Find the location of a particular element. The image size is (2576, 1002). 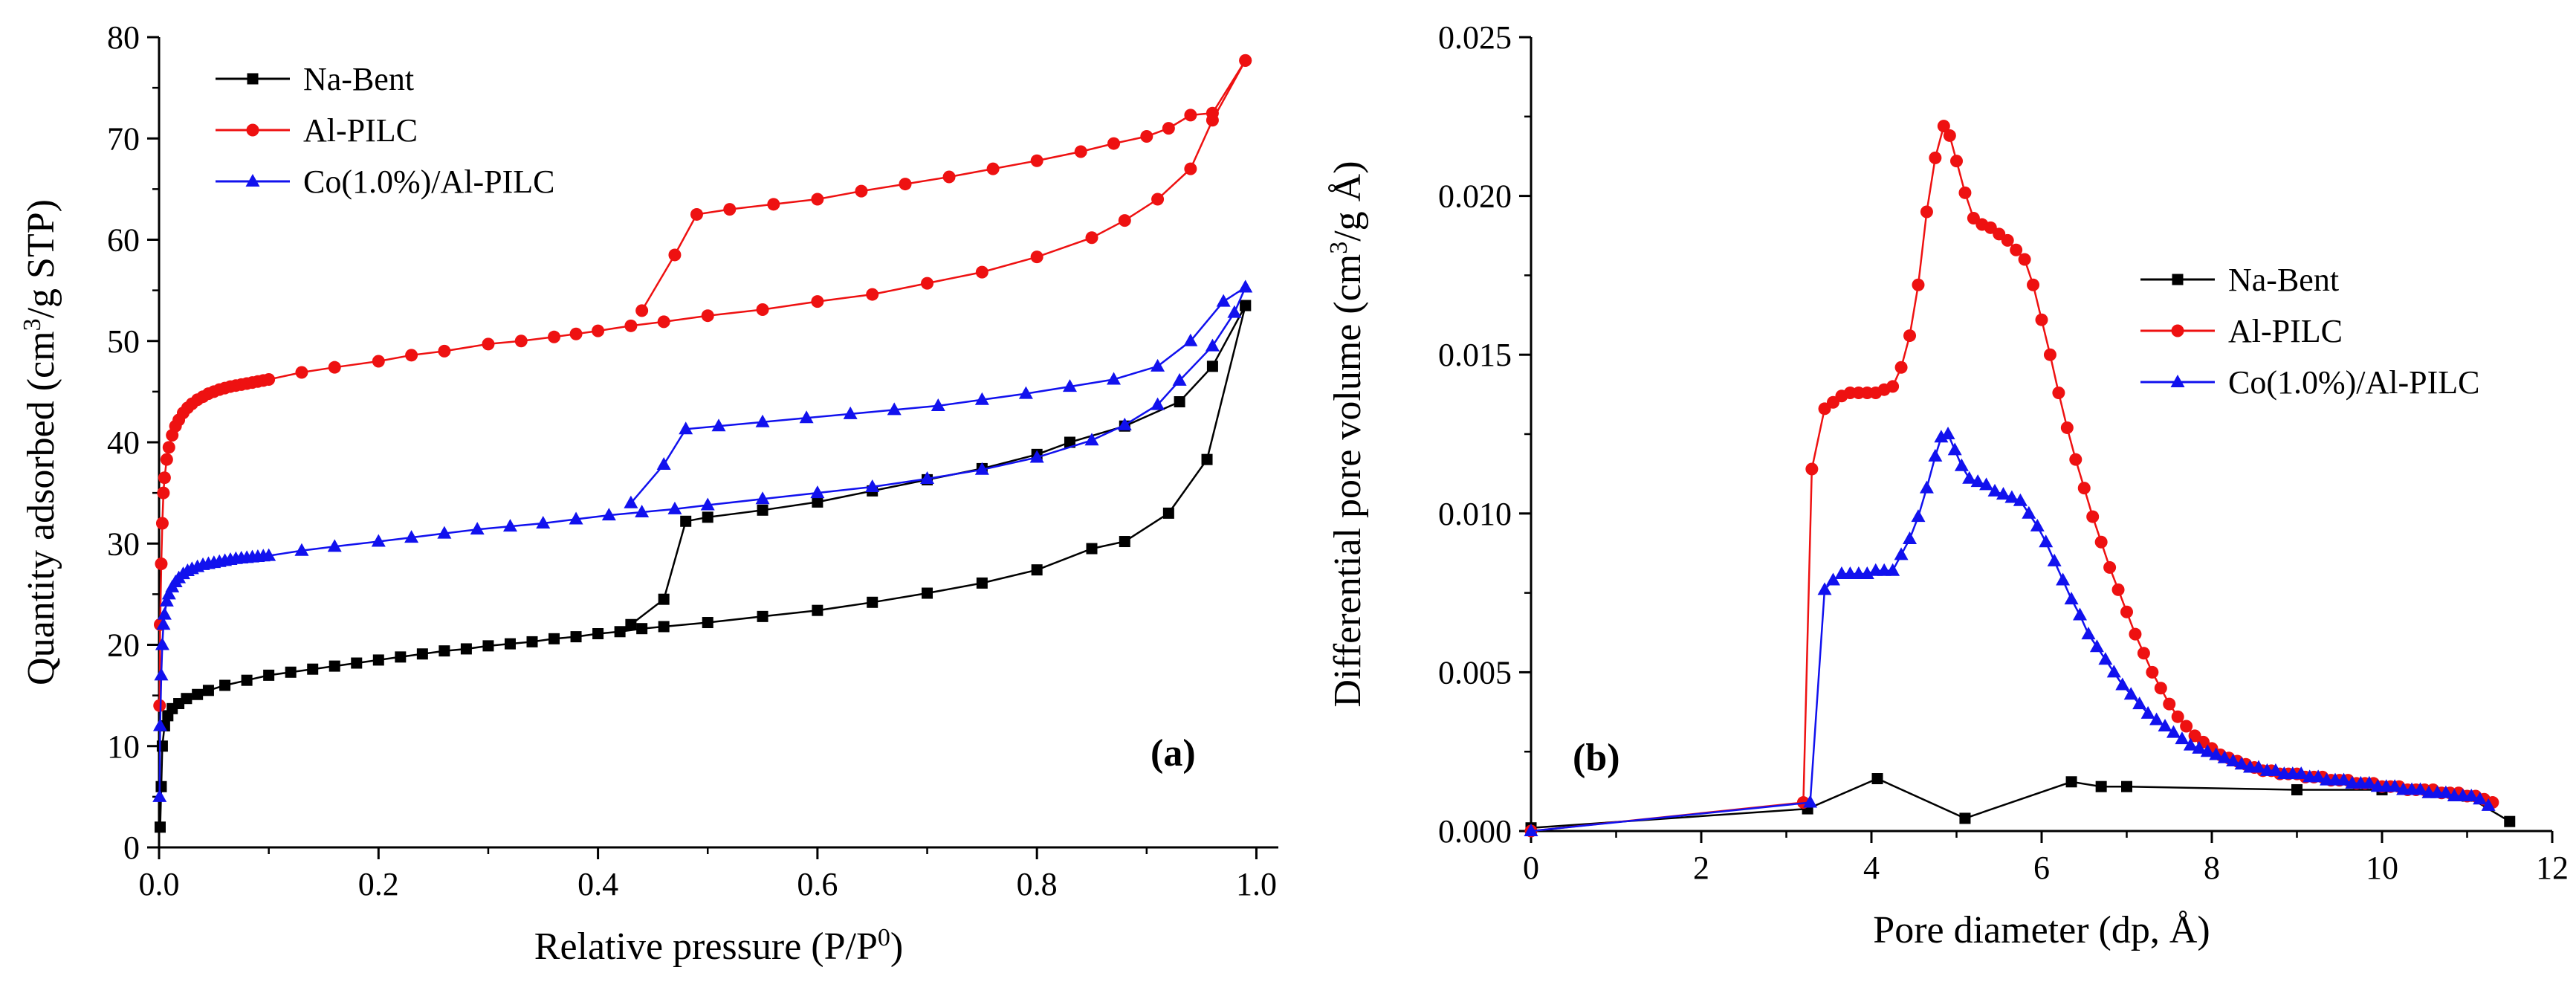

y-tick-label: 10 is located at coordinates (124, 746).